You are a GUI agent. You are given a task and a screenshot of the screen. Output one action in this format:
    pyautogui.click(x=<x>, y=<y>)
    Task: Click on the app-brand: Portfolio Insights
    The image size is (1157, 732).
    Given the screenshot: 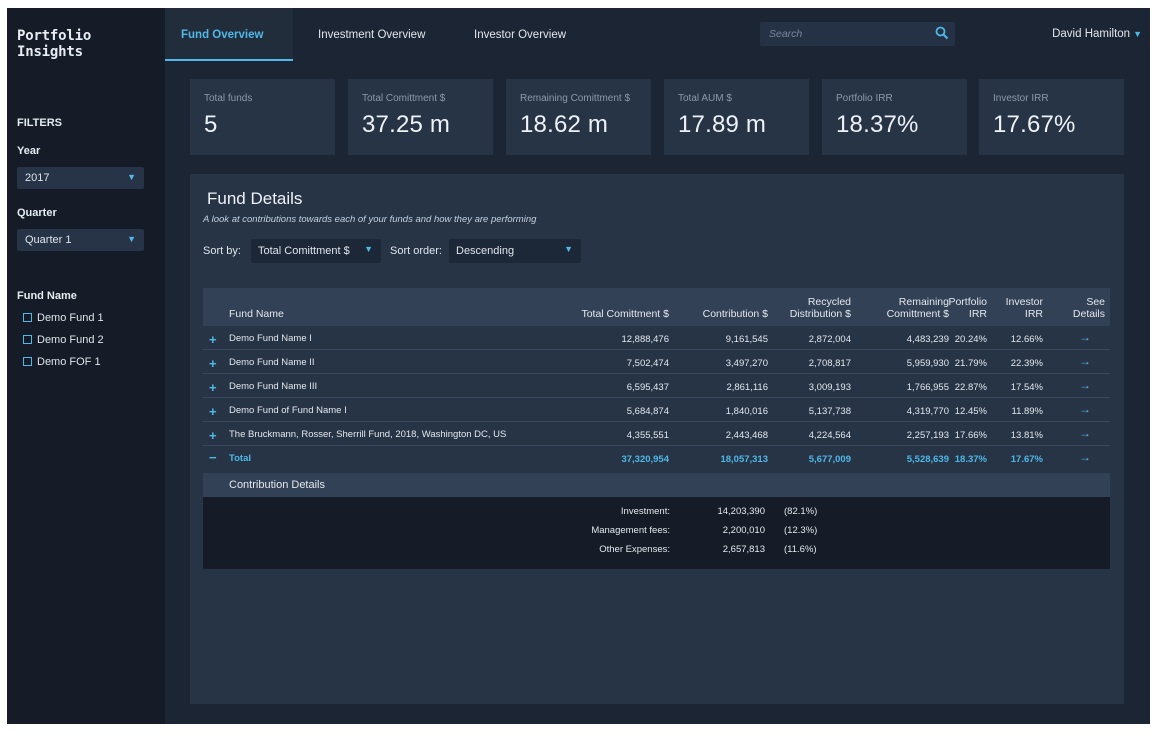 What is the action you would take?
    pyautogui.click(x=86, y=34)
    